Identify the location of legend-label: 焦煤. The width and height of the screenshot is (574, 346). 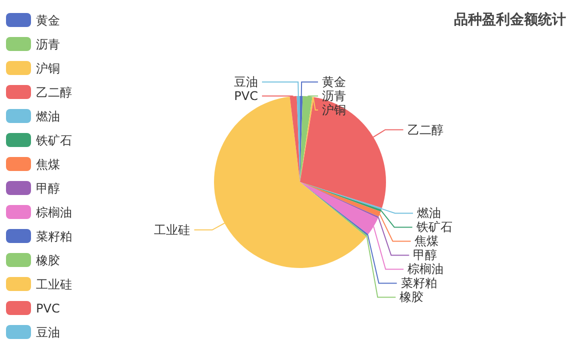
(48, 165).